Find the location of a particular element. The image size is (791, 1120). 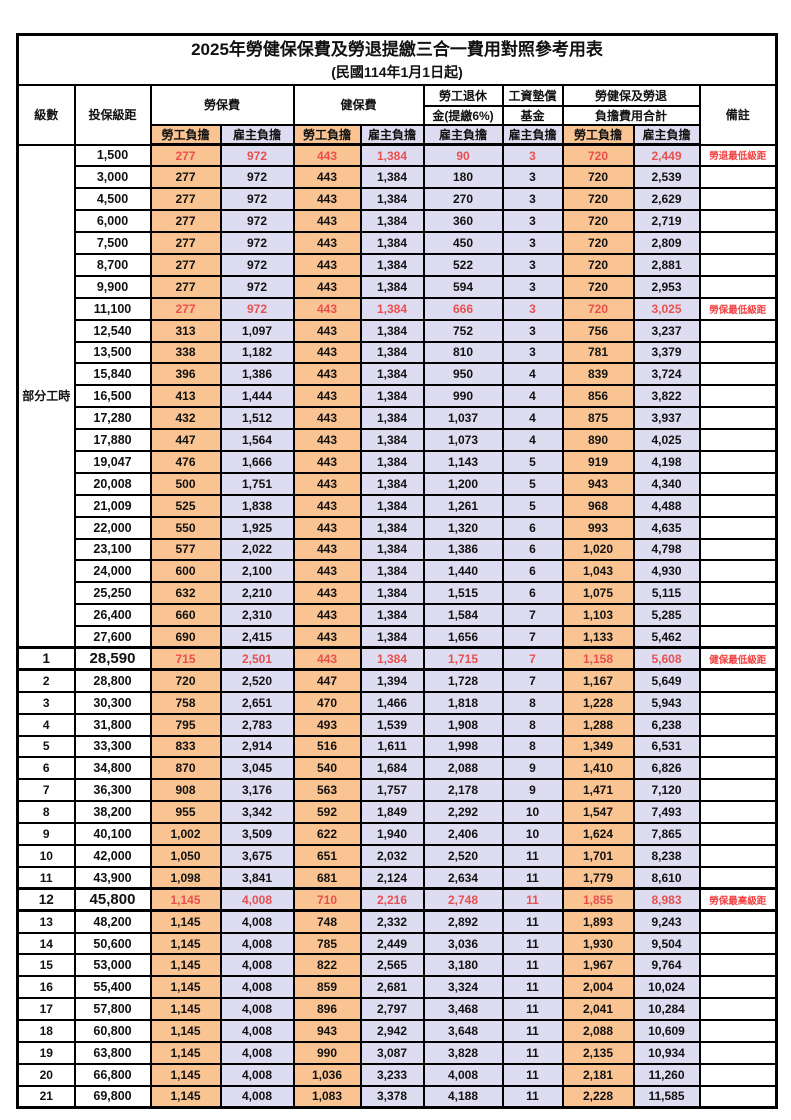

cell-level: 9 is located at coordinates (46, 834).